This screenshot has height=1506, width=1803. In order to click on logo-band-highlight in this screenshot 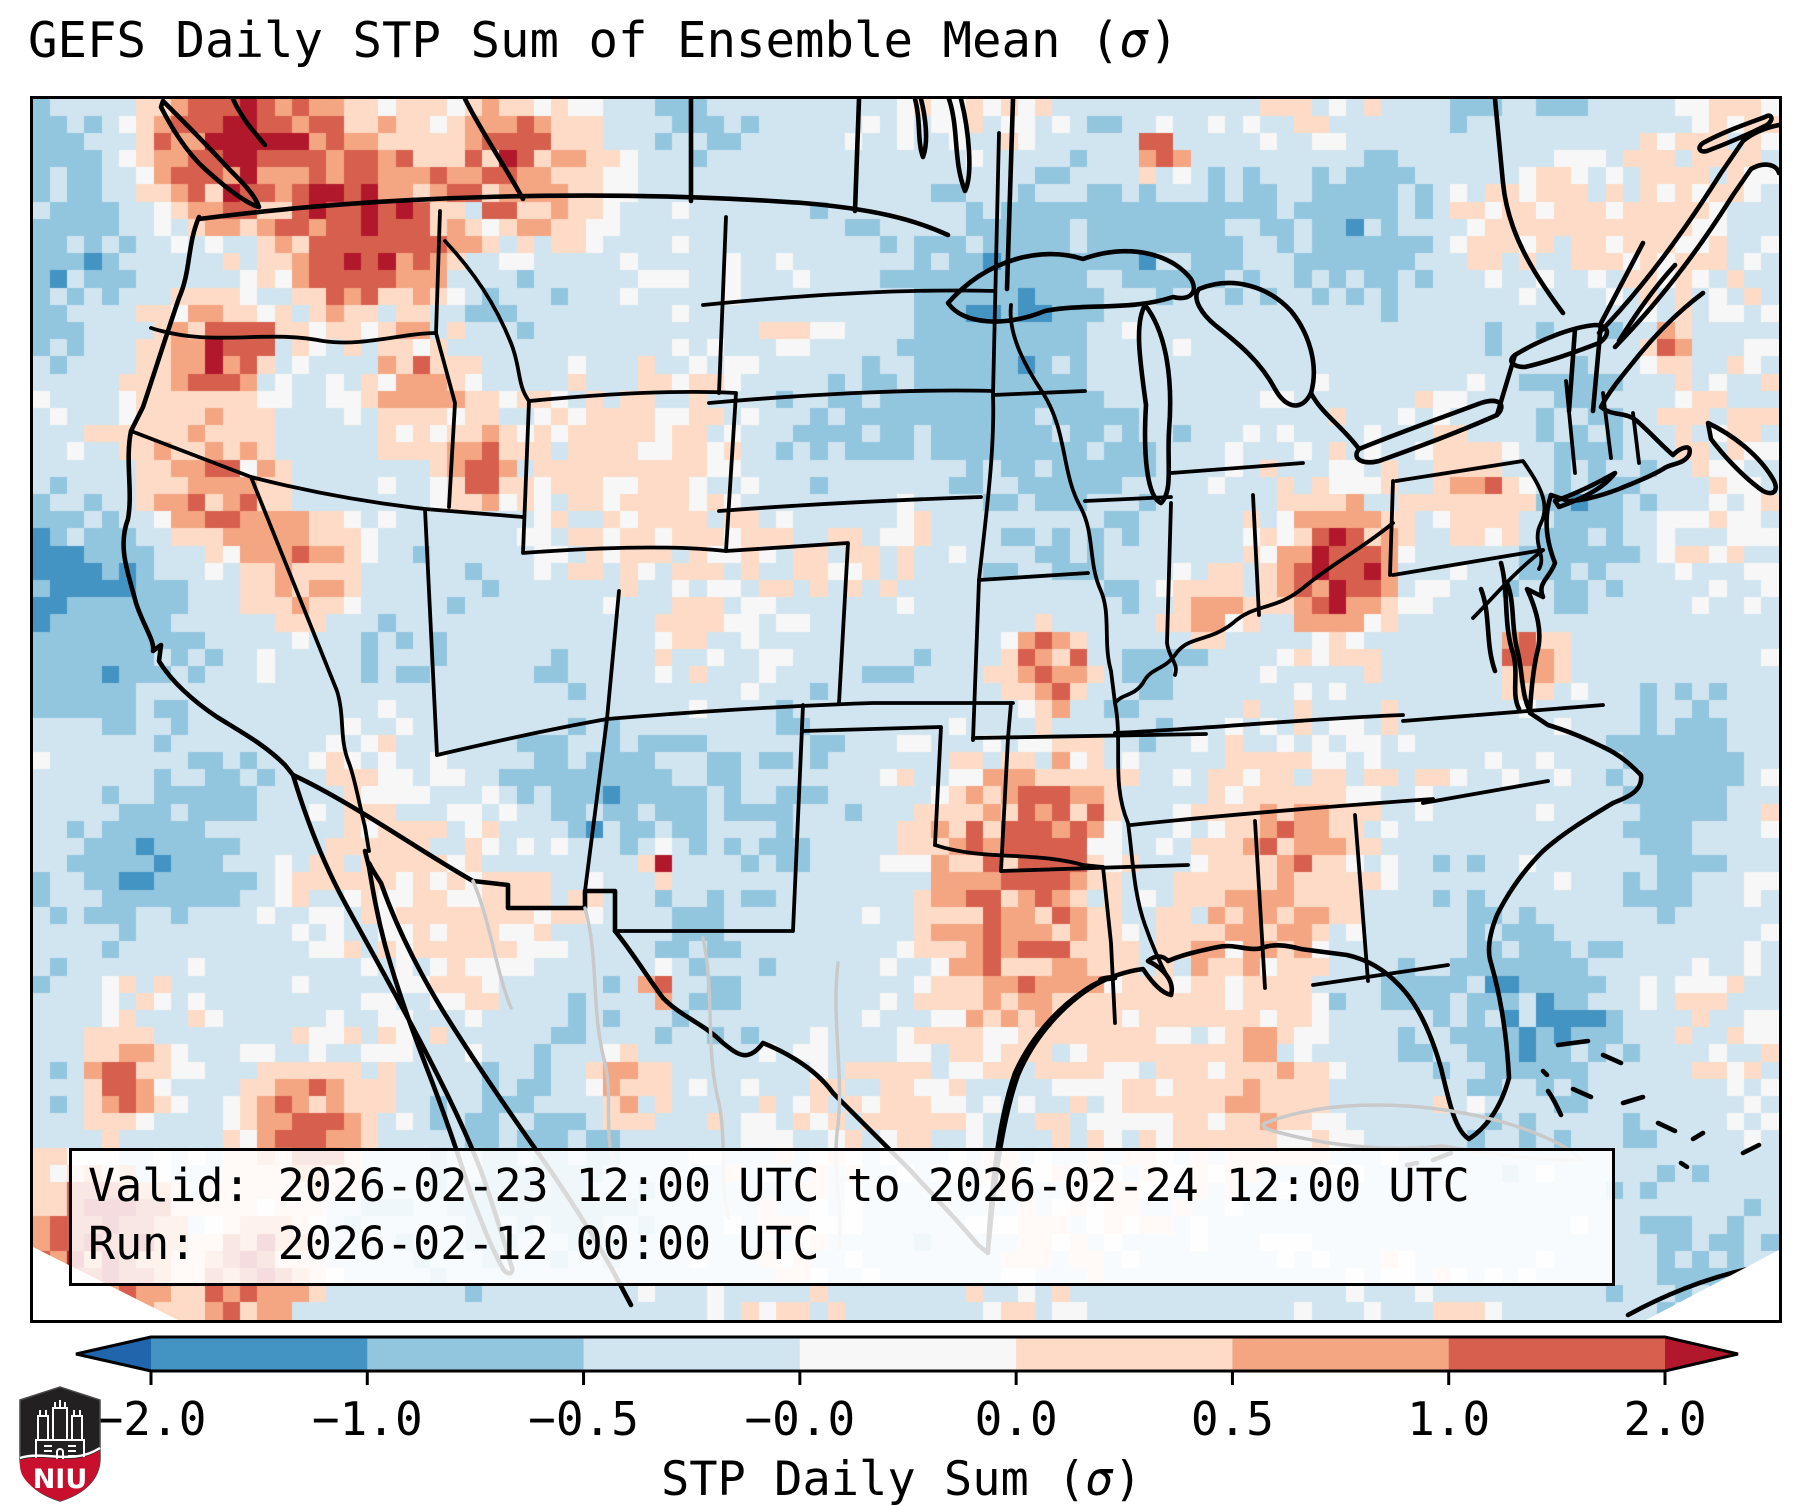, I will do `click(60, 1453)`.